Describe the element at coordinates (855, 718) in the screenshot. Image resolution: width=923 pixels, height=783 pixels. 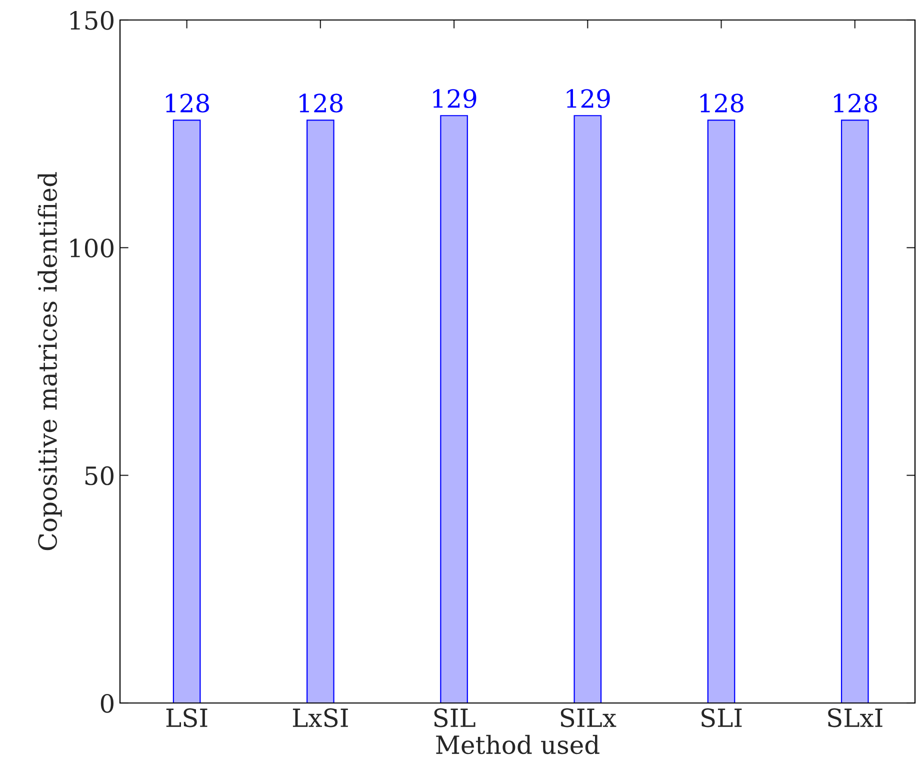
I see `x-tick-label: SLxI` at that location.